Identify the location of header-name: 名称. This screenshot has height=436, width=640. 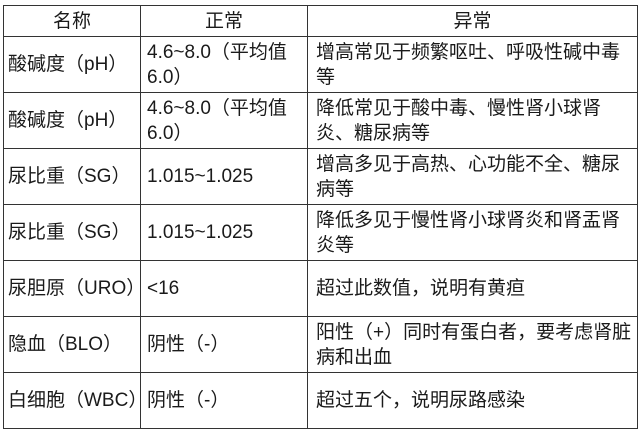
(72, 21).